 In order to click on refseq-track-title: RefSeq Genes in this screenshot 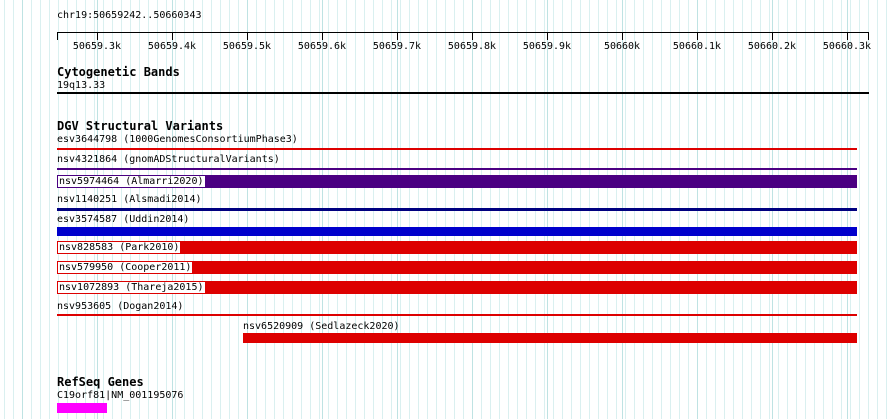, I will do `click(100, 382)`.